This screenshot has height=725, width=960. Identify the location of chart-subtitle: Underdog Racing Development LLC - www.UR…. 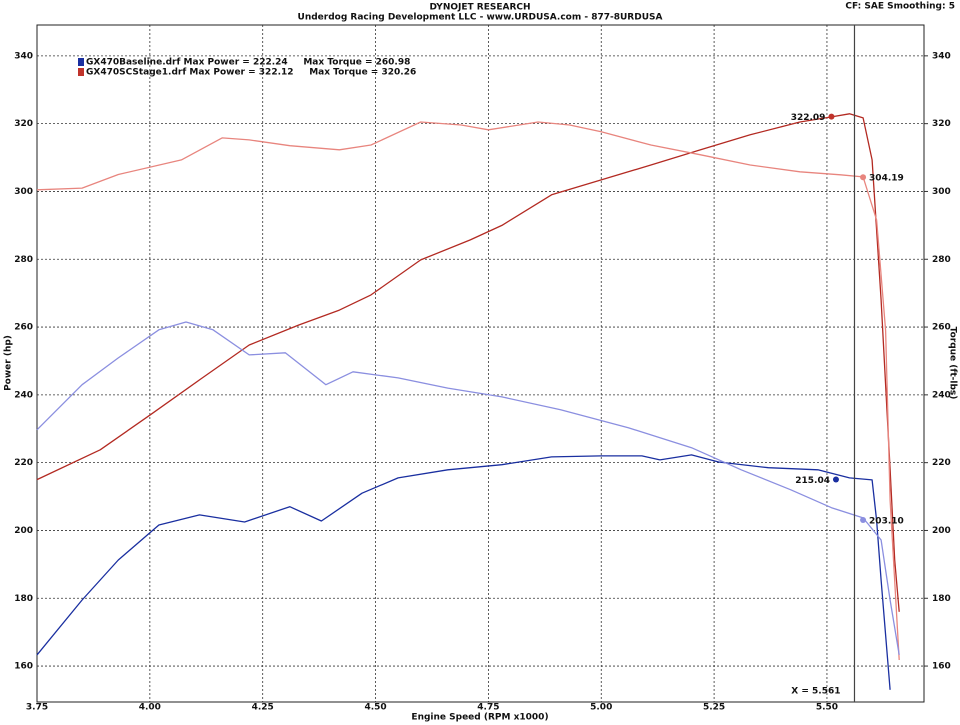
(480, 18).